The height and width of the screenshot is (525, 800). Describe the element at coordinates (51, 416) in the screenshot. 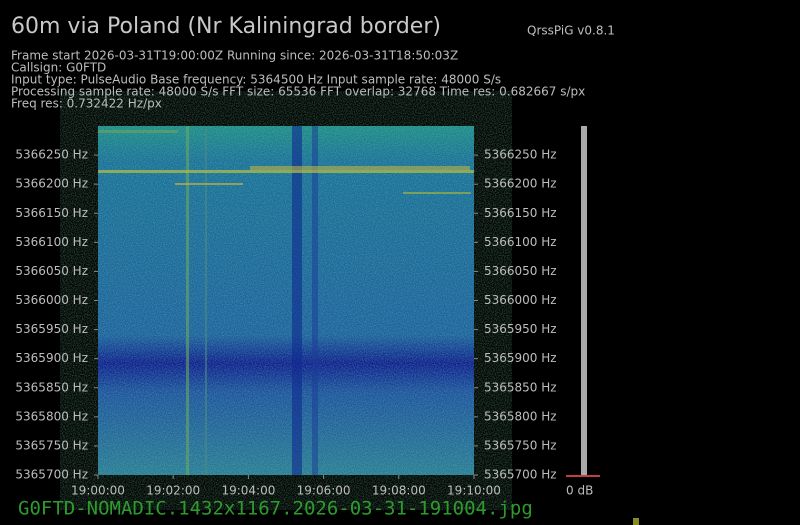

I see `y-tick-label: 5365800 Hz` at that location.